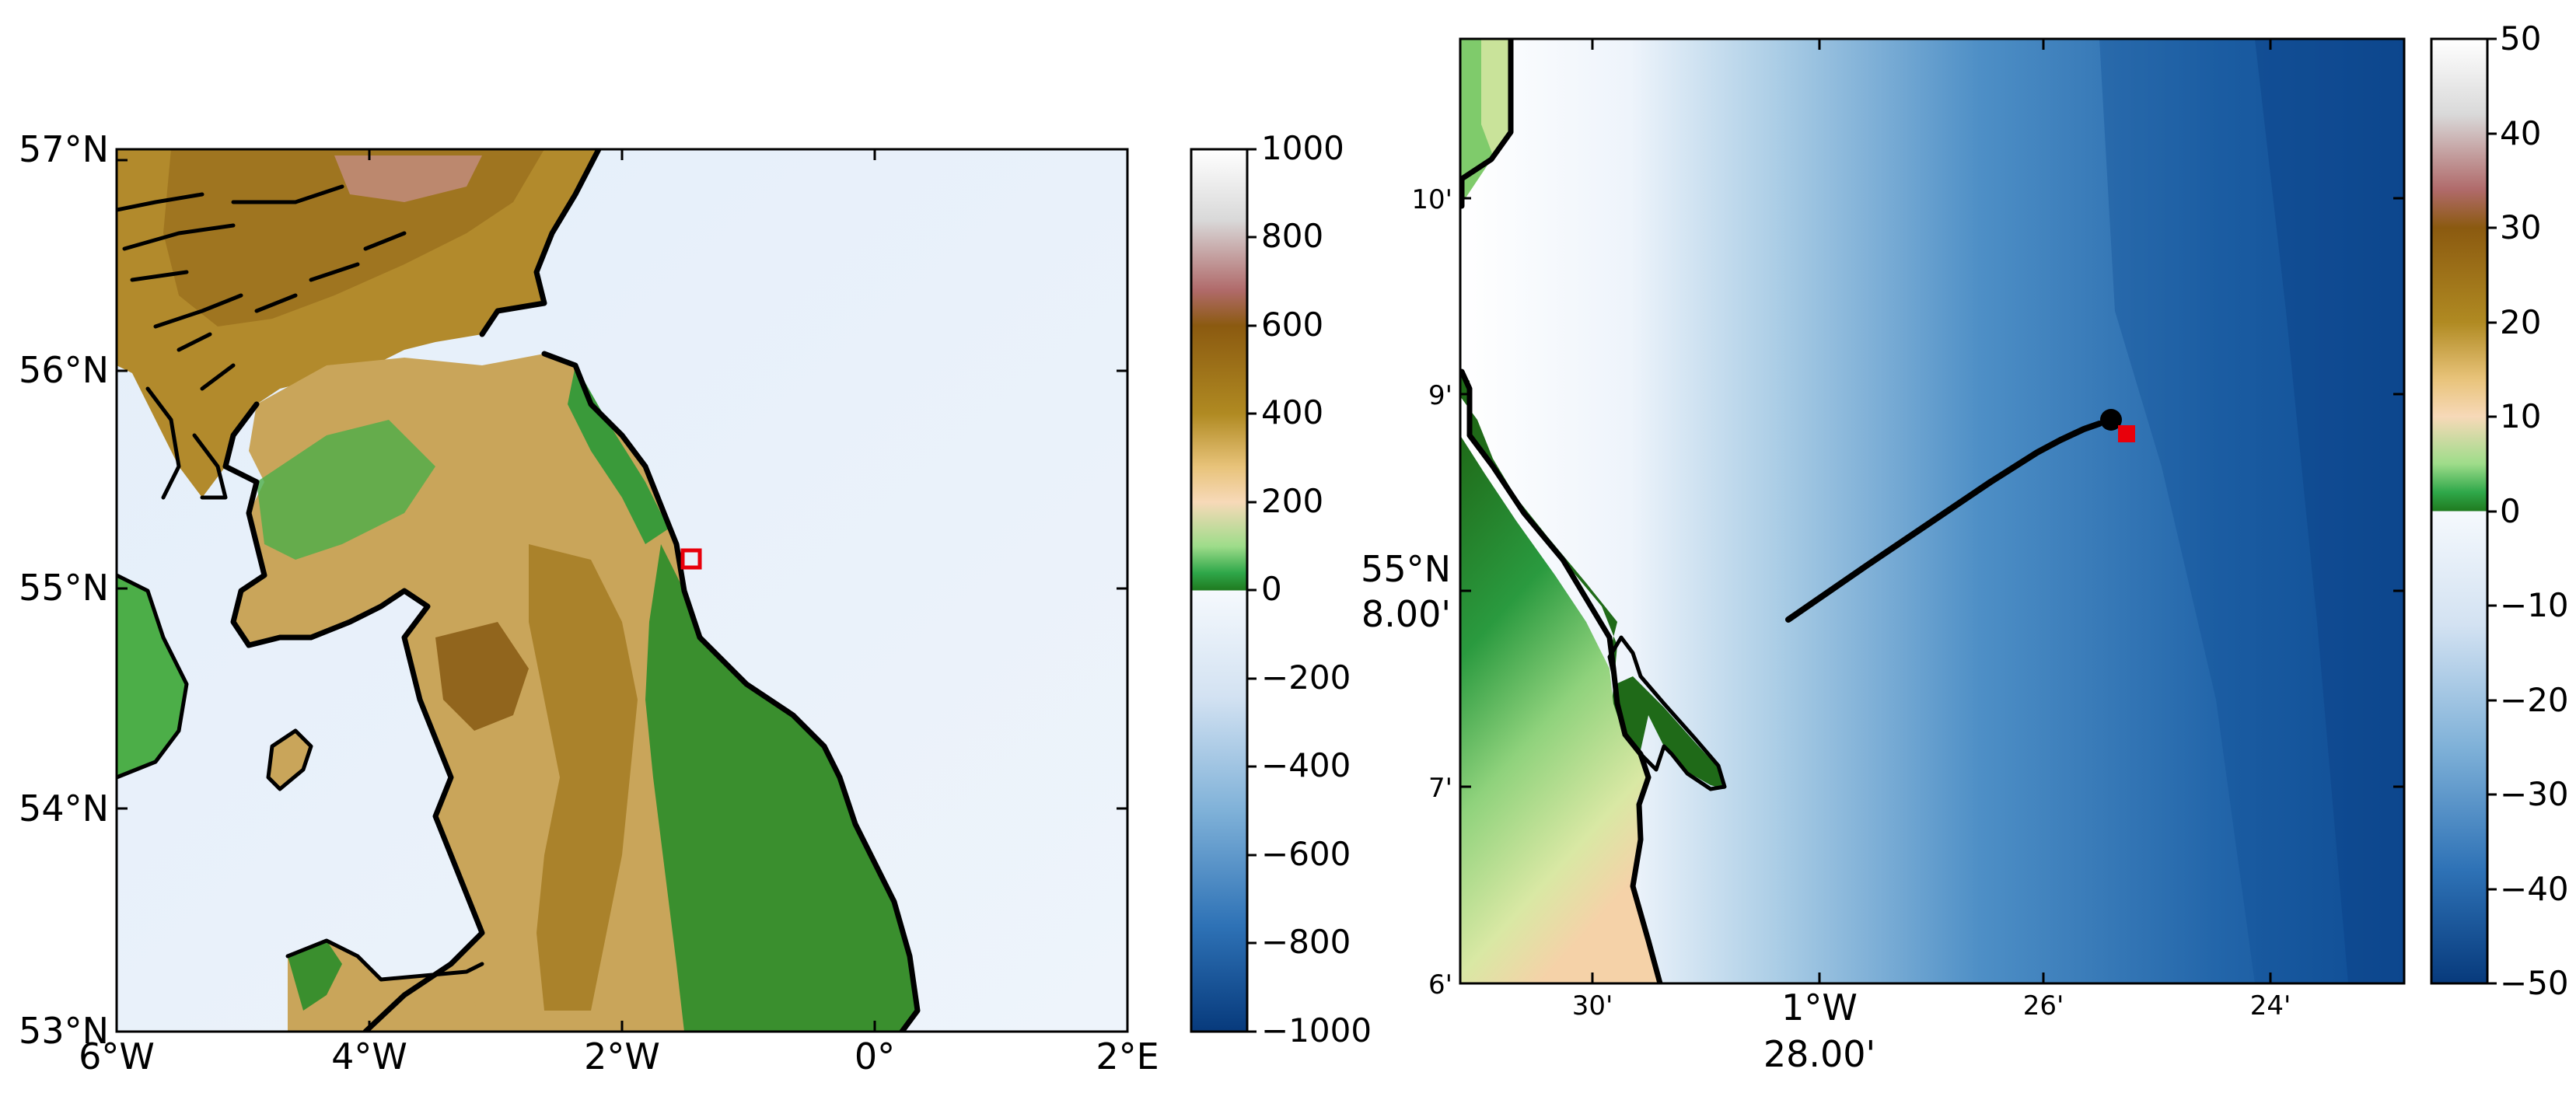 The image size is (2576, 1093). What do you see at coordinates (408, 178) in the screenshot?
I see `scotland-peaks` at bounding box center [408, 178].